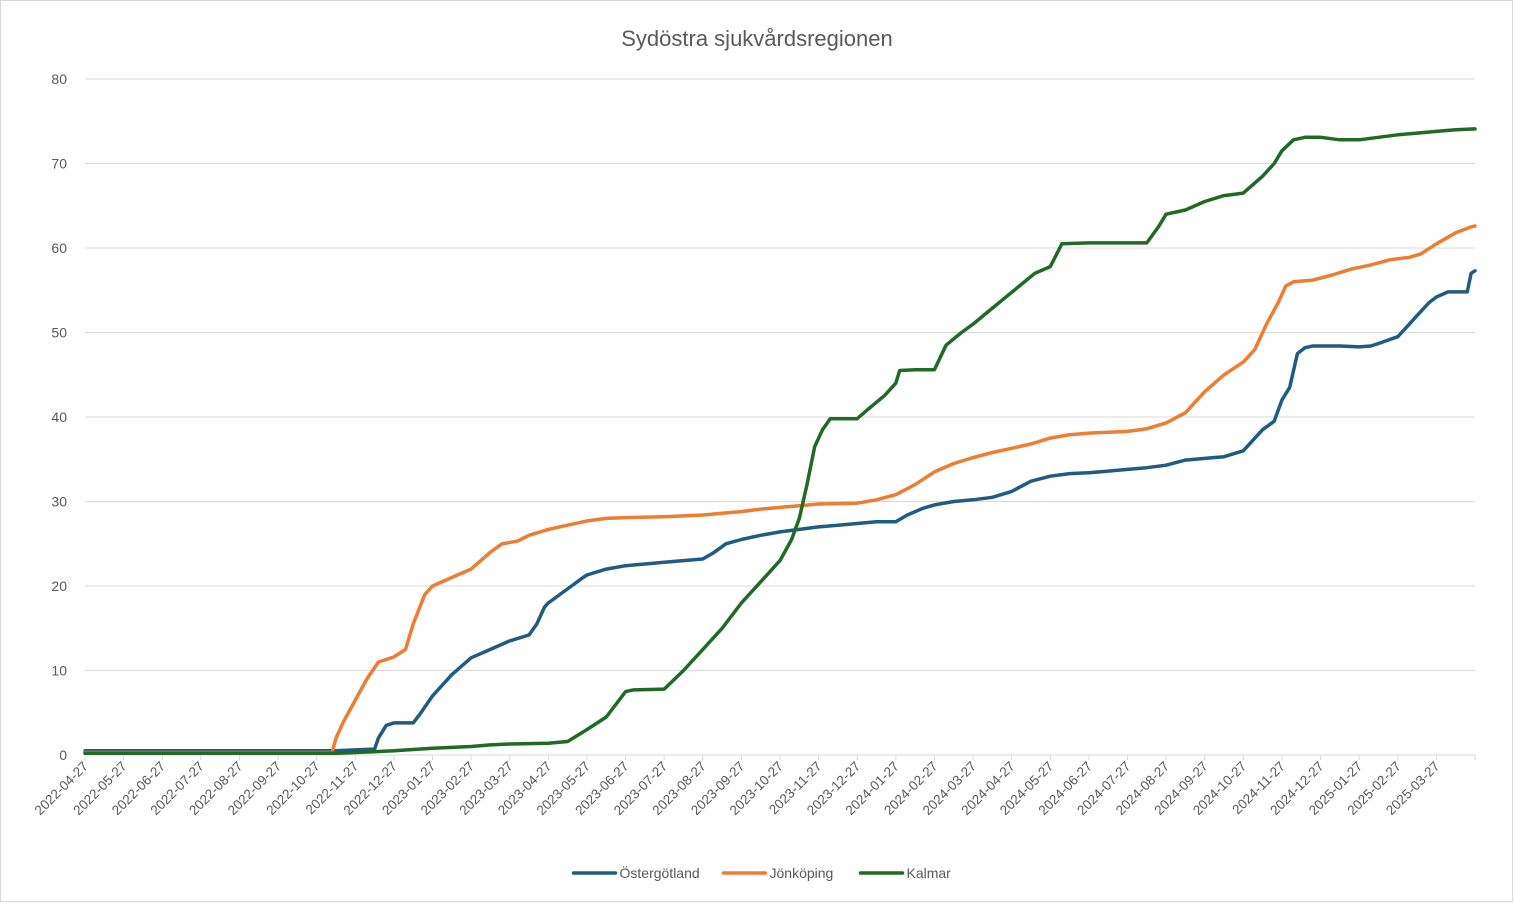 Image resolution: width=1515 pixels, height=904 pixels. What do you see at coordinates (59, 79) in the screenshot?
I see `y-tick-label: 80` at bounding box center [59, 79].